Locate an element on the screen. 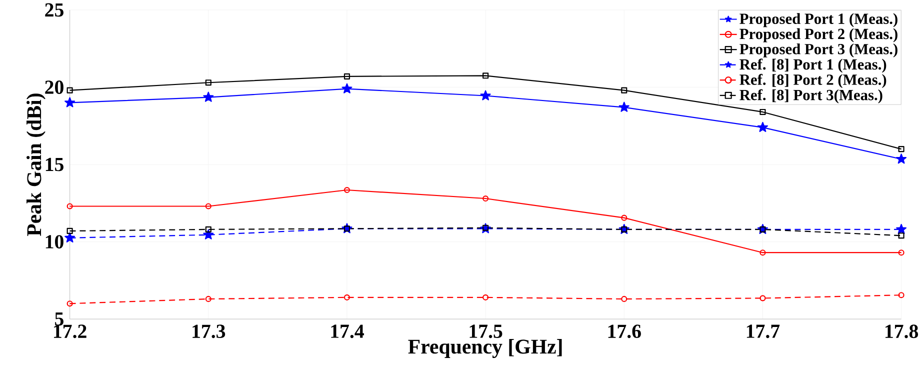 The height and width of the screenshot is (381, 922). y-tick-label: 5 is located at coordinates (59, 319).